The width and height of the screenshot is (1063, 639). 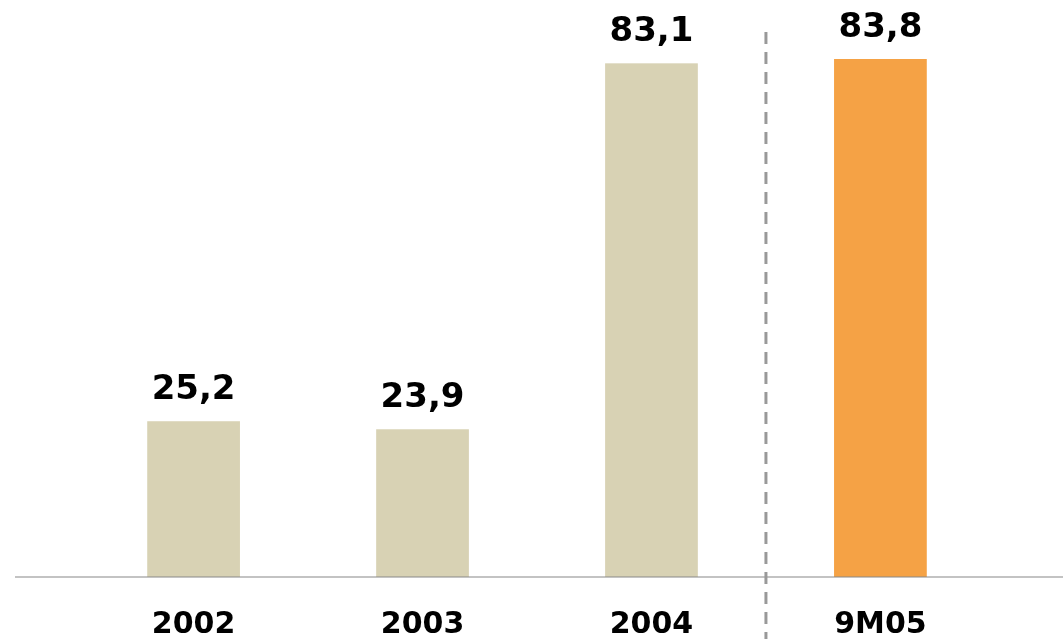 What do you see at coordinates (193, 622) in the screenshot?
I see `x-tick-label: 2002` at bounding box center [193, 622].